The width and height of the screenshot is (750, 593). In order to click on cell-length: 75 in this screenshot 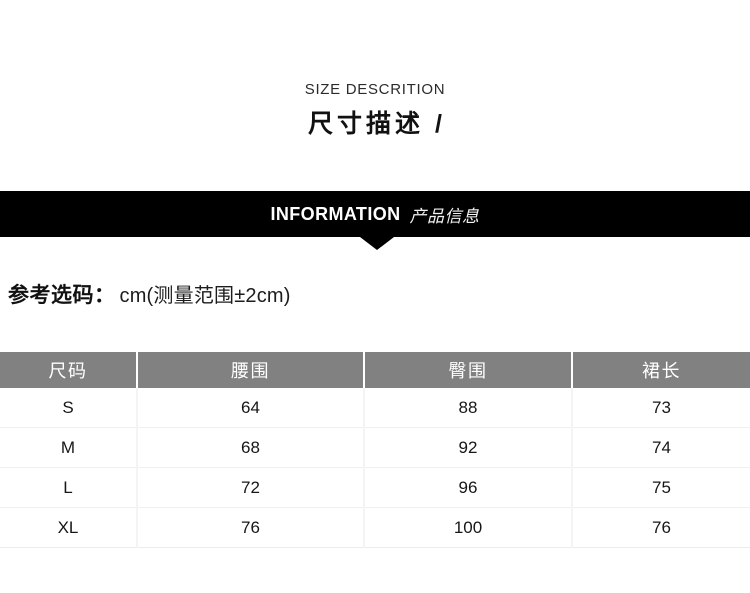, I will do `click(661, 487)`.